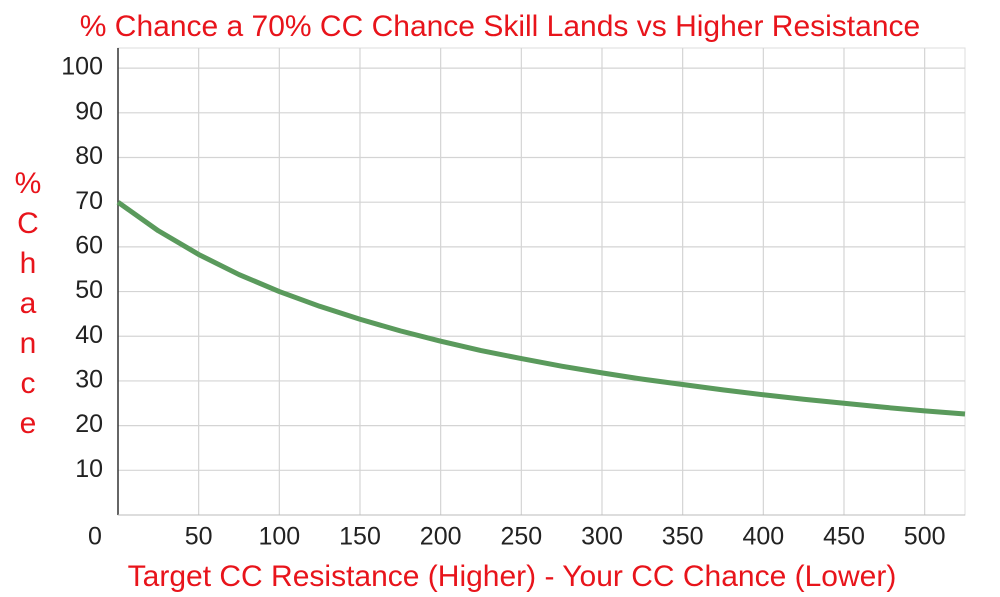 The width and height of the screenshot is (1000, 597). I want to click on y-tick-label: 70, so click(89, 201).